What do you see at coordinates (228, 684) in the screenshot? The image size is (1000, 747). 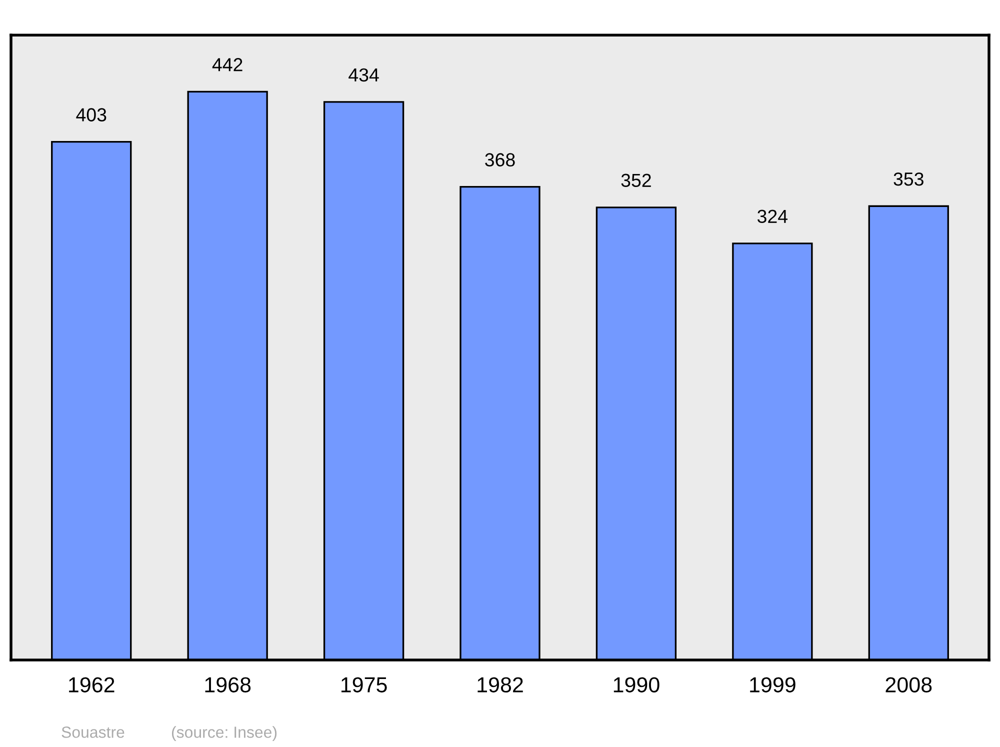 I see `x-tick-label: 1968` at bounding box center [228, 684].